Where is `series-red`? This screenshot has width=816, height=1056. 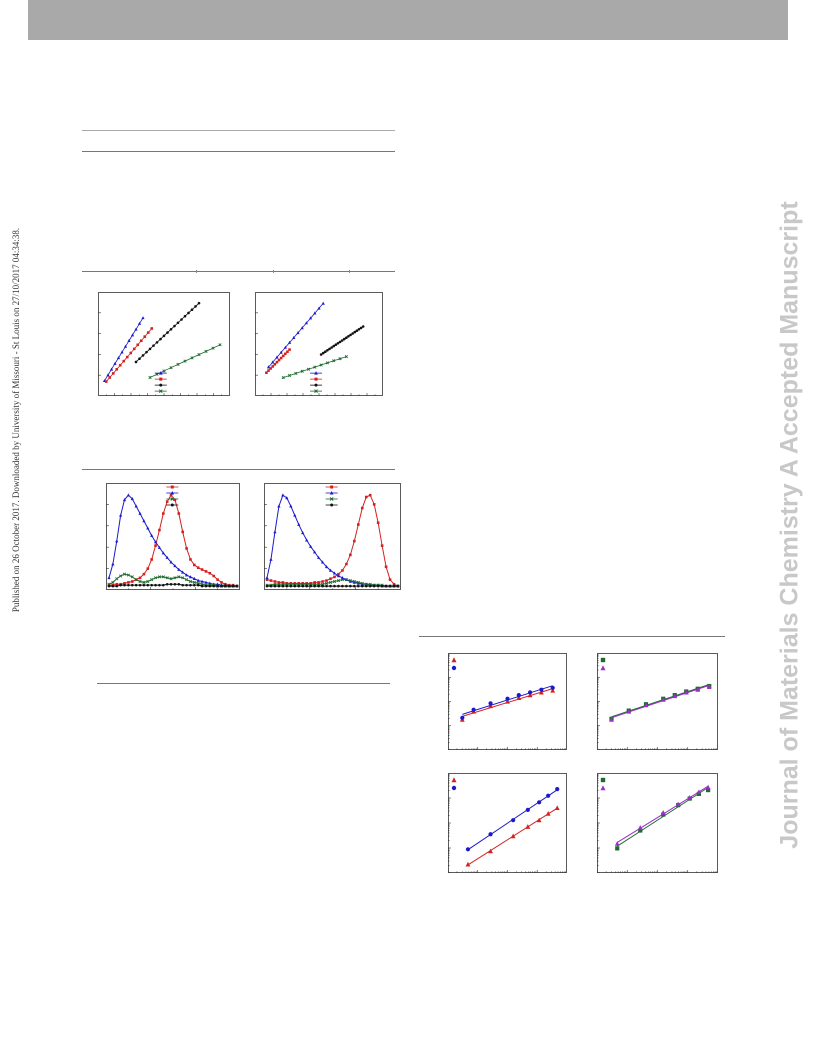 series-red is located at coordinates (507, 704).